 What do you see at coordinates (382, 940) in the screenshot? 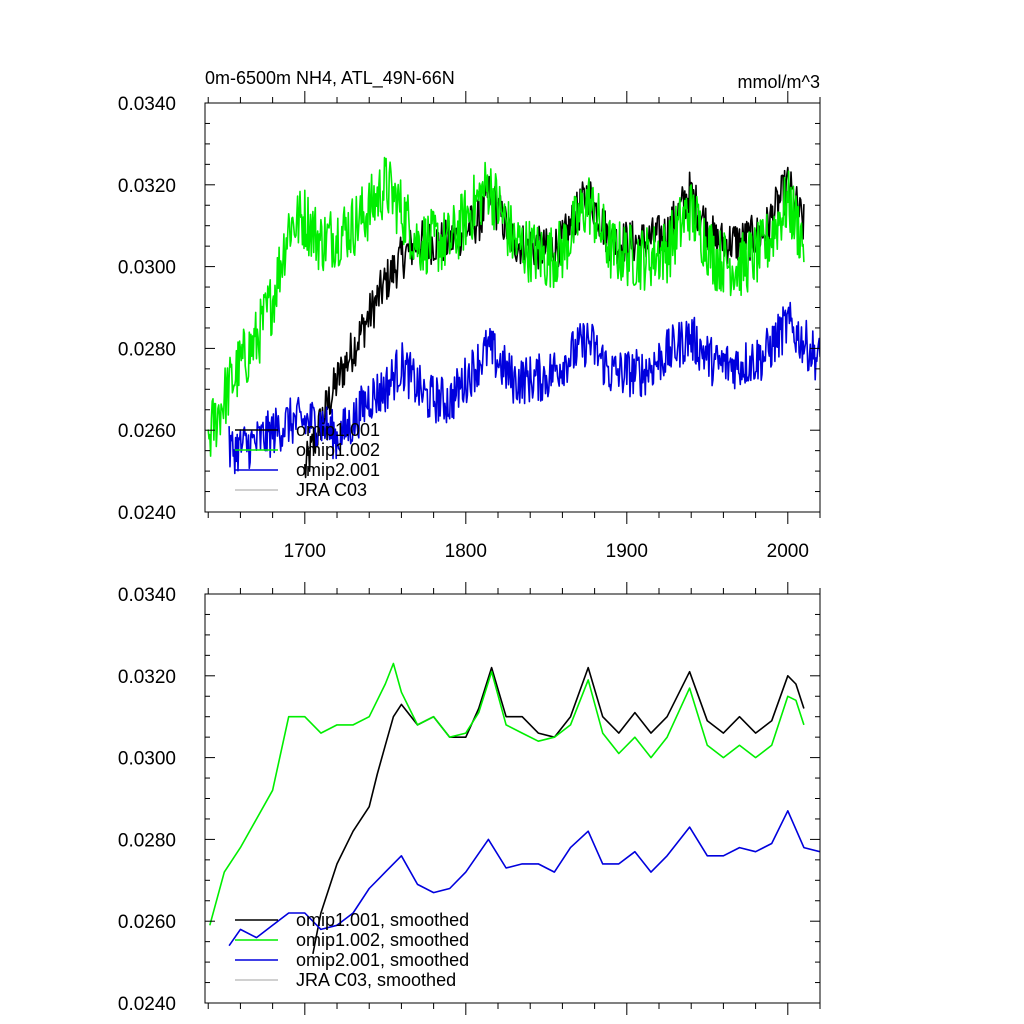
I see `legend-label: omip1.002, smoothed` at bounding box center [382, 940].